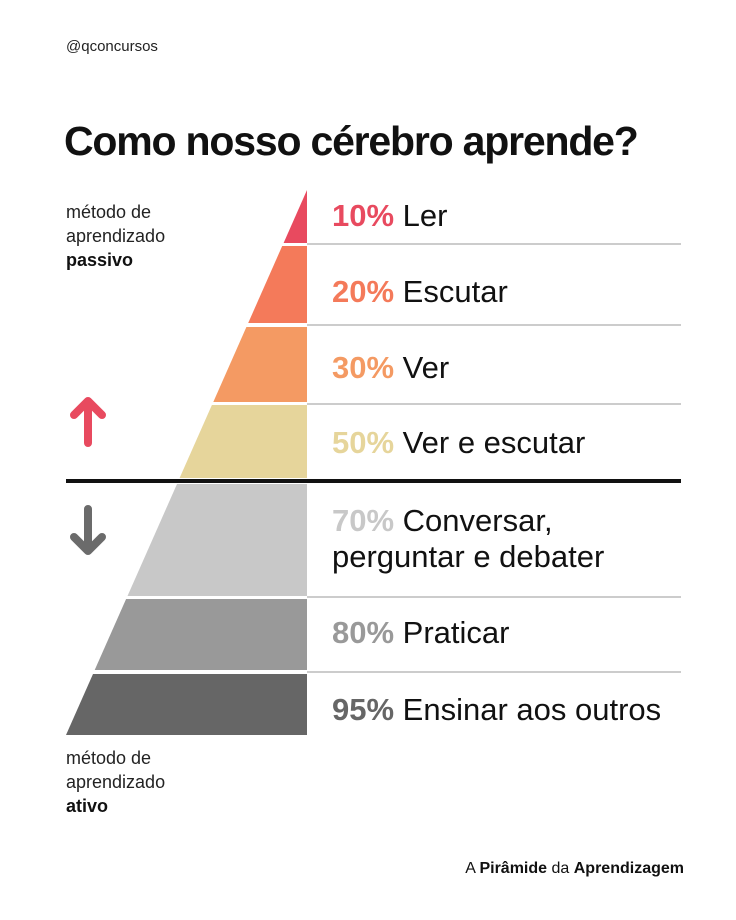  What do you see at coordinates (628, 868) in the screenshot?
I see `footer-aprendizagem: Aprendizagem` at bounding box center [628, 868].